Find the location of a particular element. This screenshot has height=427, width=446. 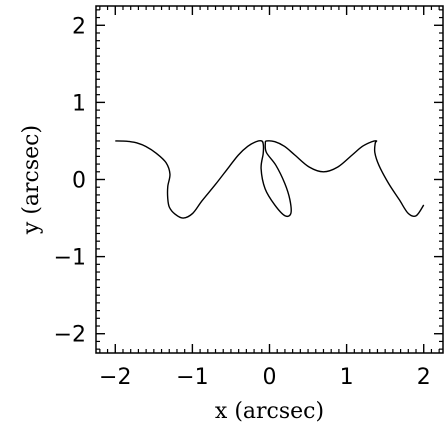

x-tick-label: 1 is located at coordinates (347, 377).